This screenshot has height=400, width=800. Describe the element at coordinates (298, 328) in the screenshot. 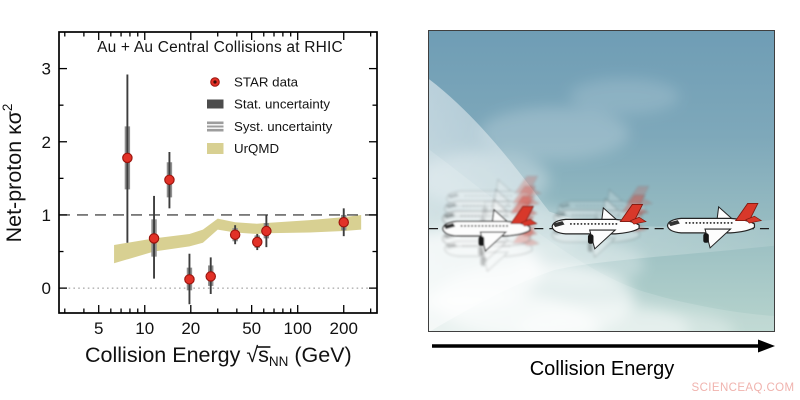

I see `x-tick-label: 100` at that location.